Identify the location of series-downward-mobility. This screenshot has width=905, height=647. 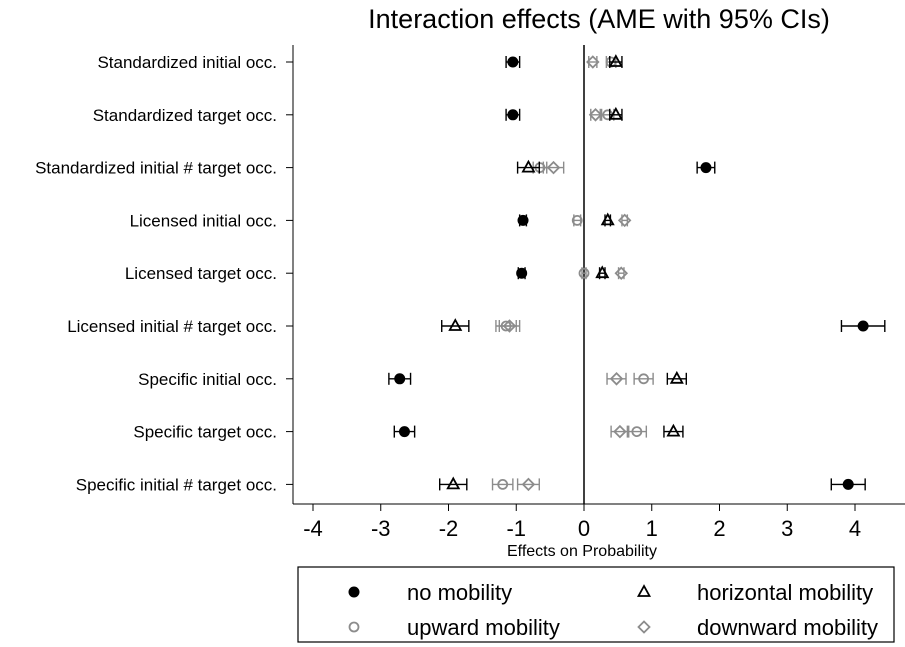
(565, 273).